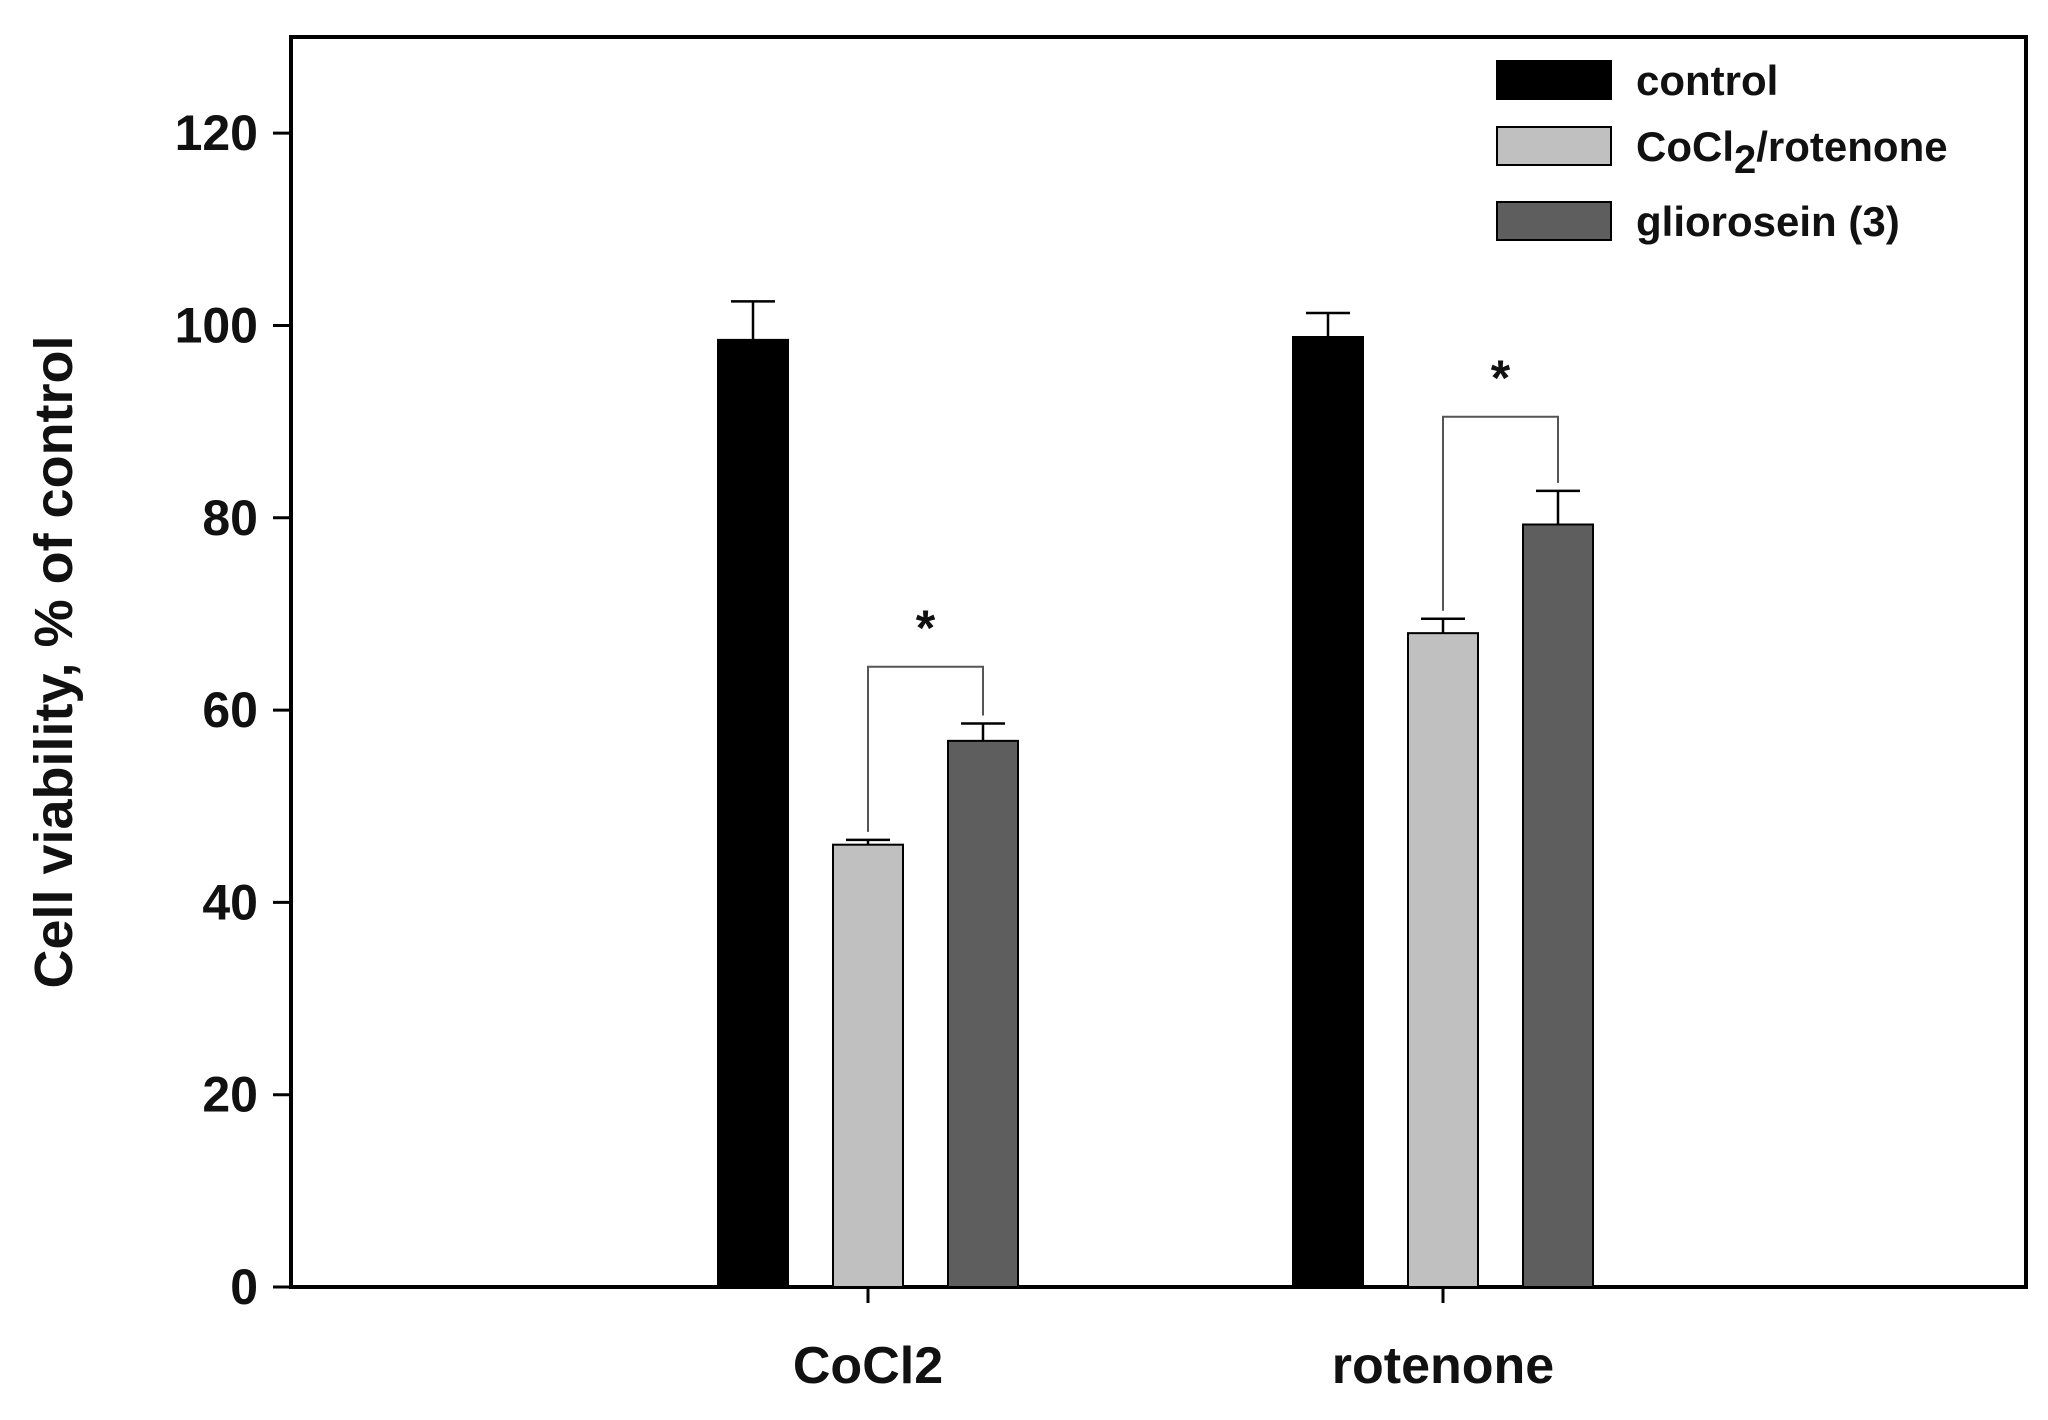 The height and width of the screenshot is (1420, 2048). What do you see at coordinates (1443, 1366) in the screenshot?
I see `x-category-label: rotenone` at bounding box center [1443, 1366].